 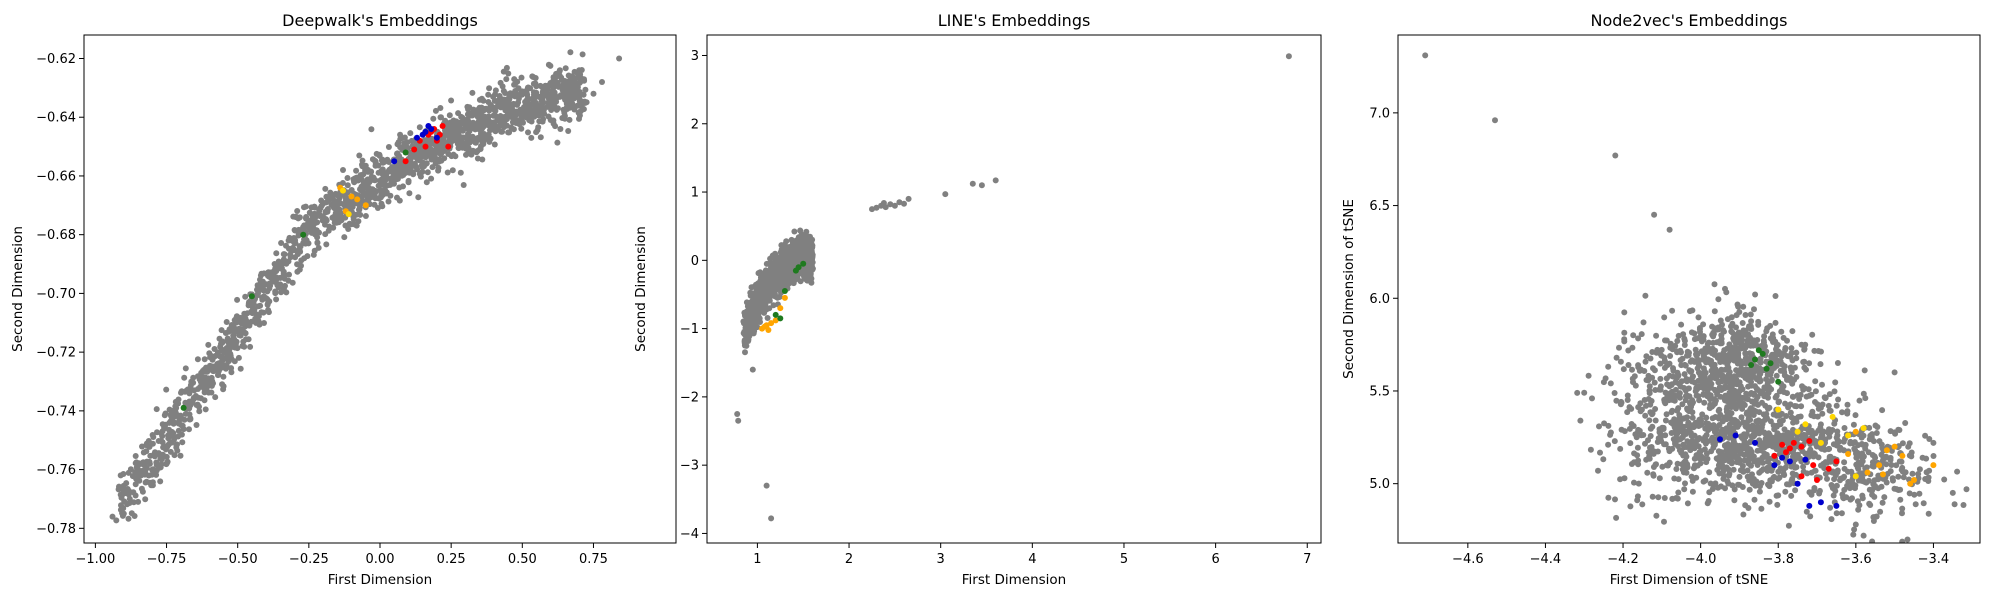 What do you see at coordinates (309, 559) in the screenshot?
I see `x-tick-label: −0.25` at bounding box center [309, 559].